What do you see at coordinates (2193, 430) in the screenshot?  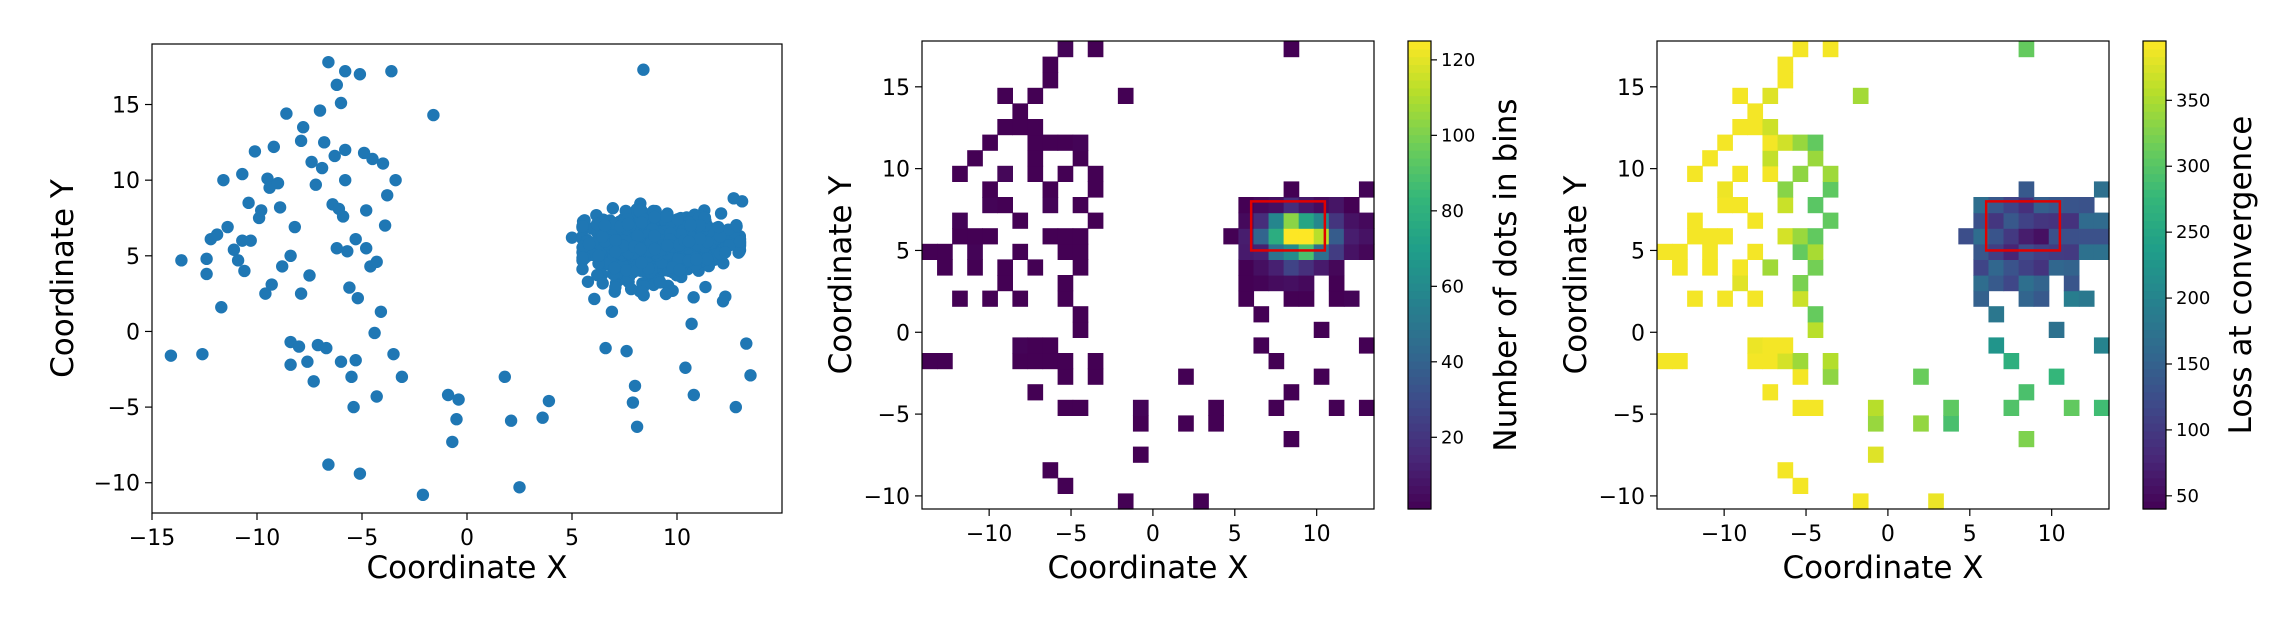 I see `colorbar-tick-label: 100` at bounding box center [2193, 430].